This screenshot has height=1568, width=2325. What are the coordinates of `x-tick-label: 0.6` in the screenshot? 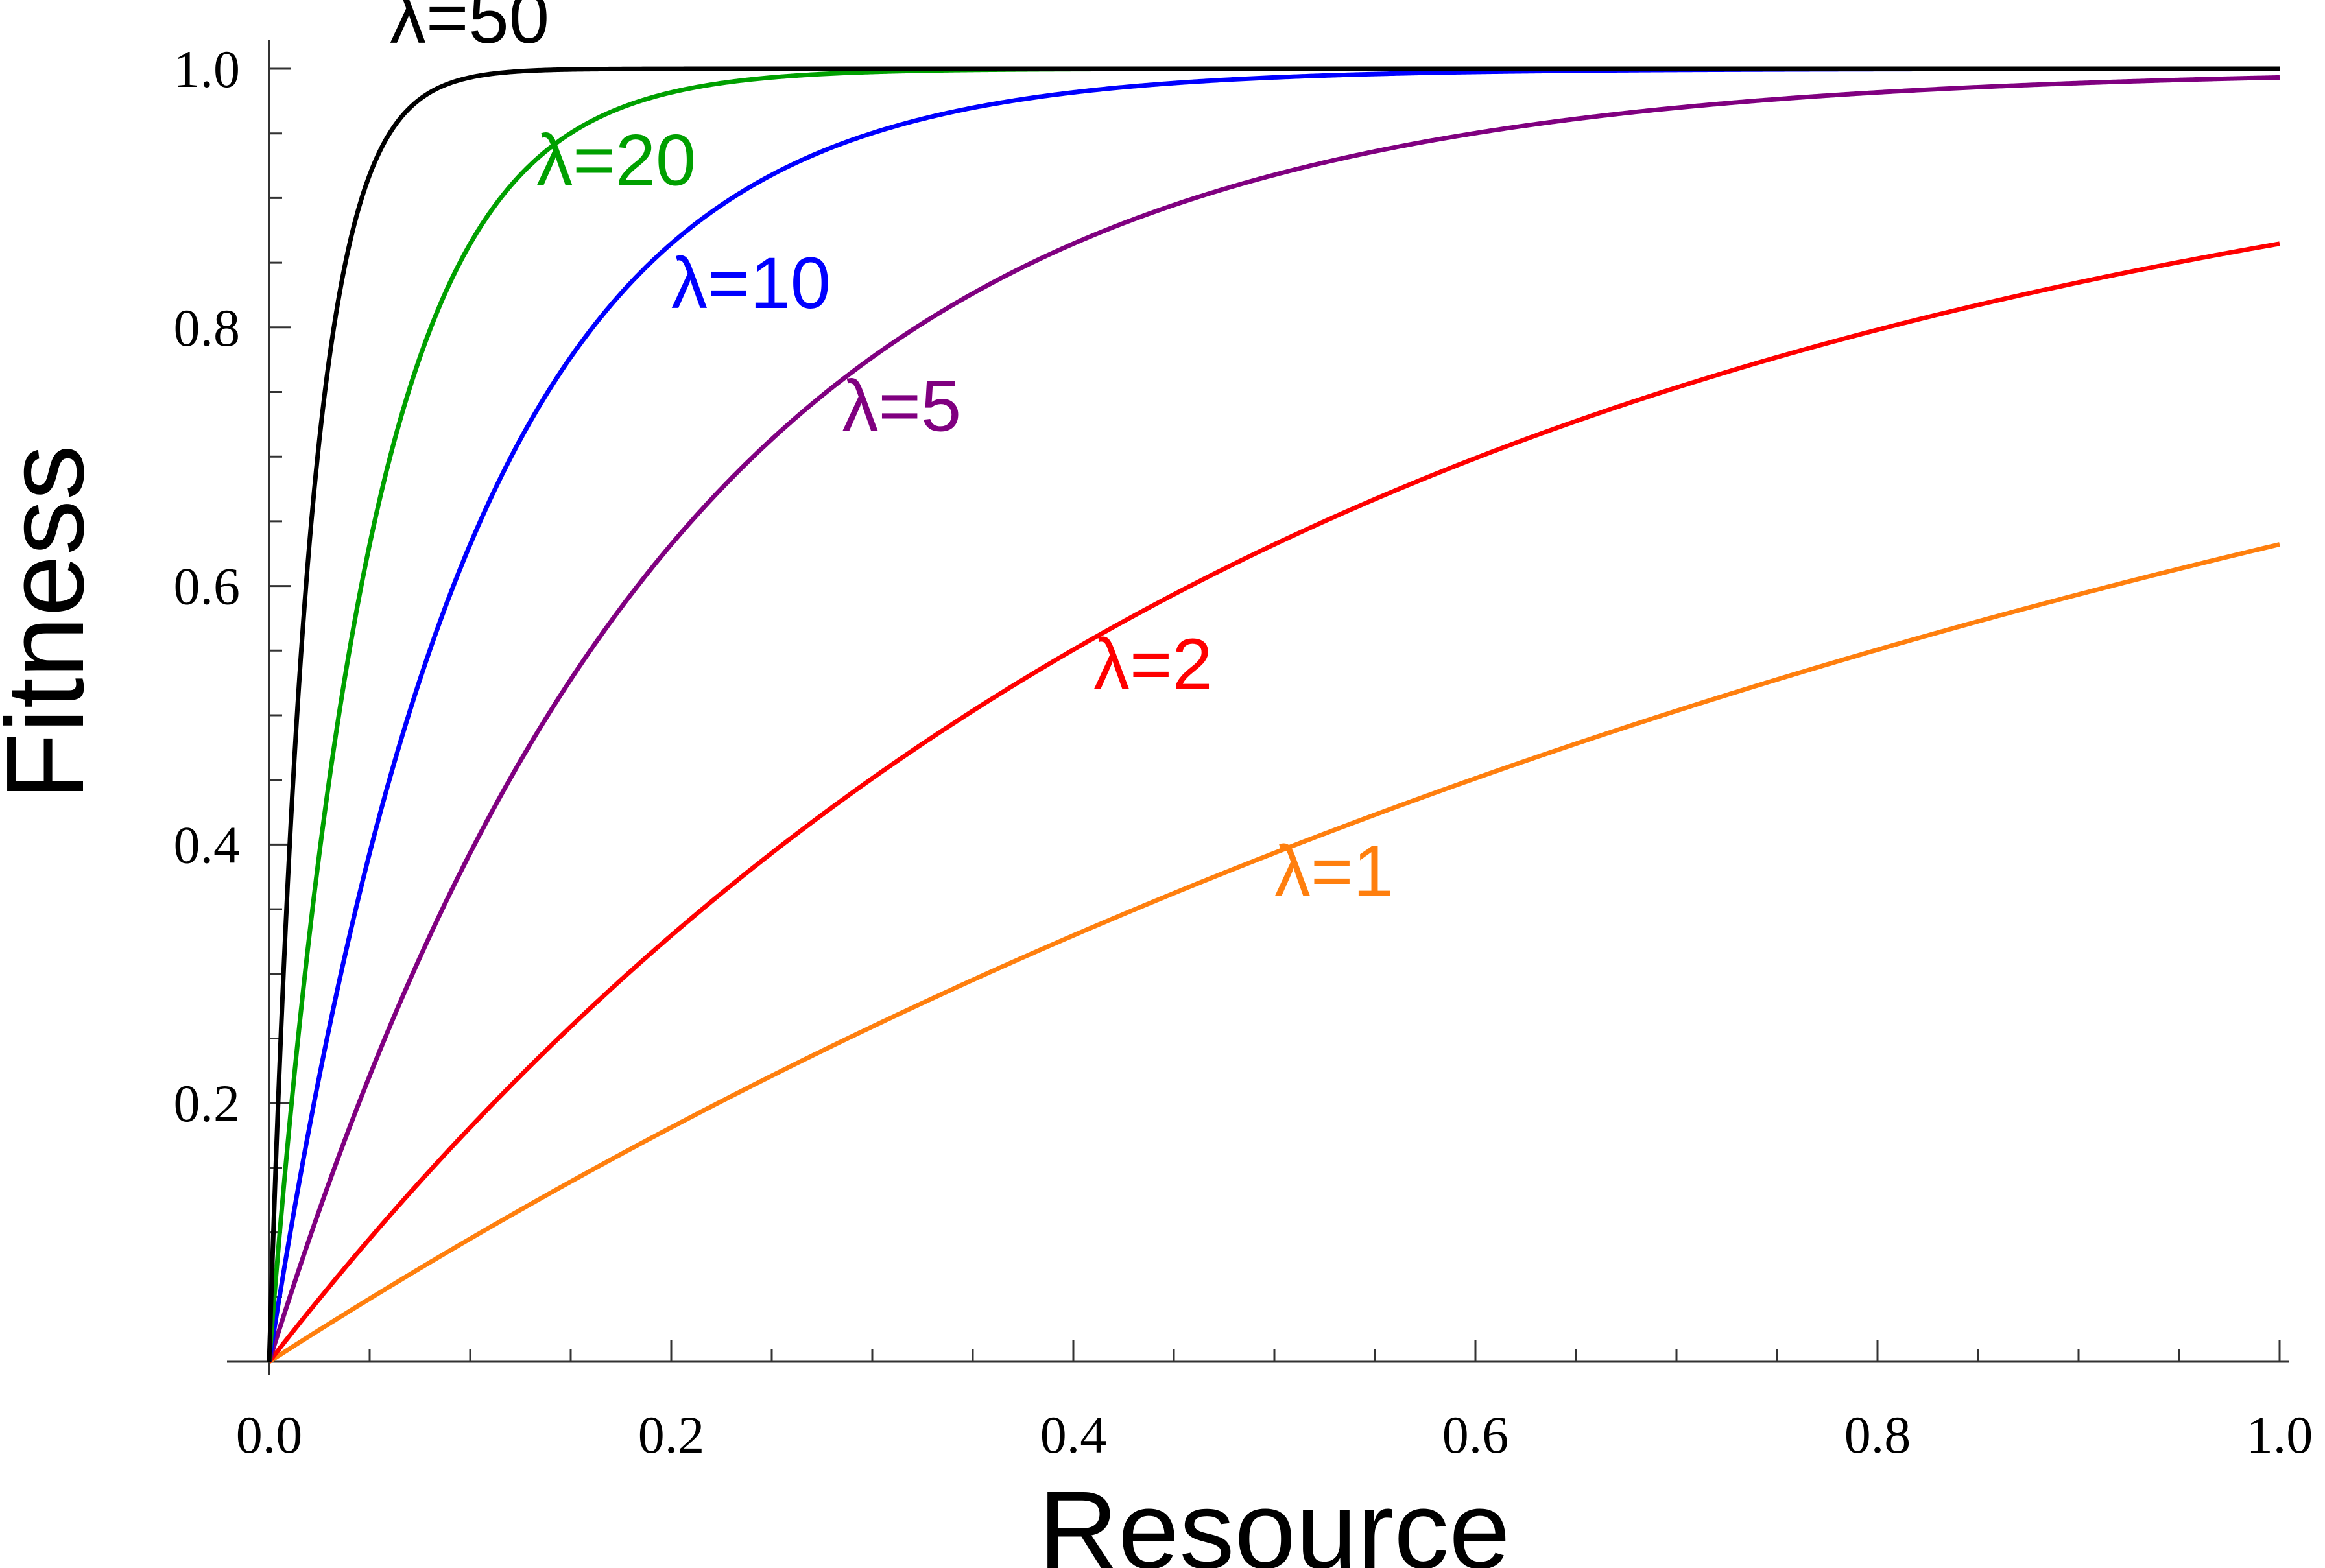 It's located at (1475, 1435).